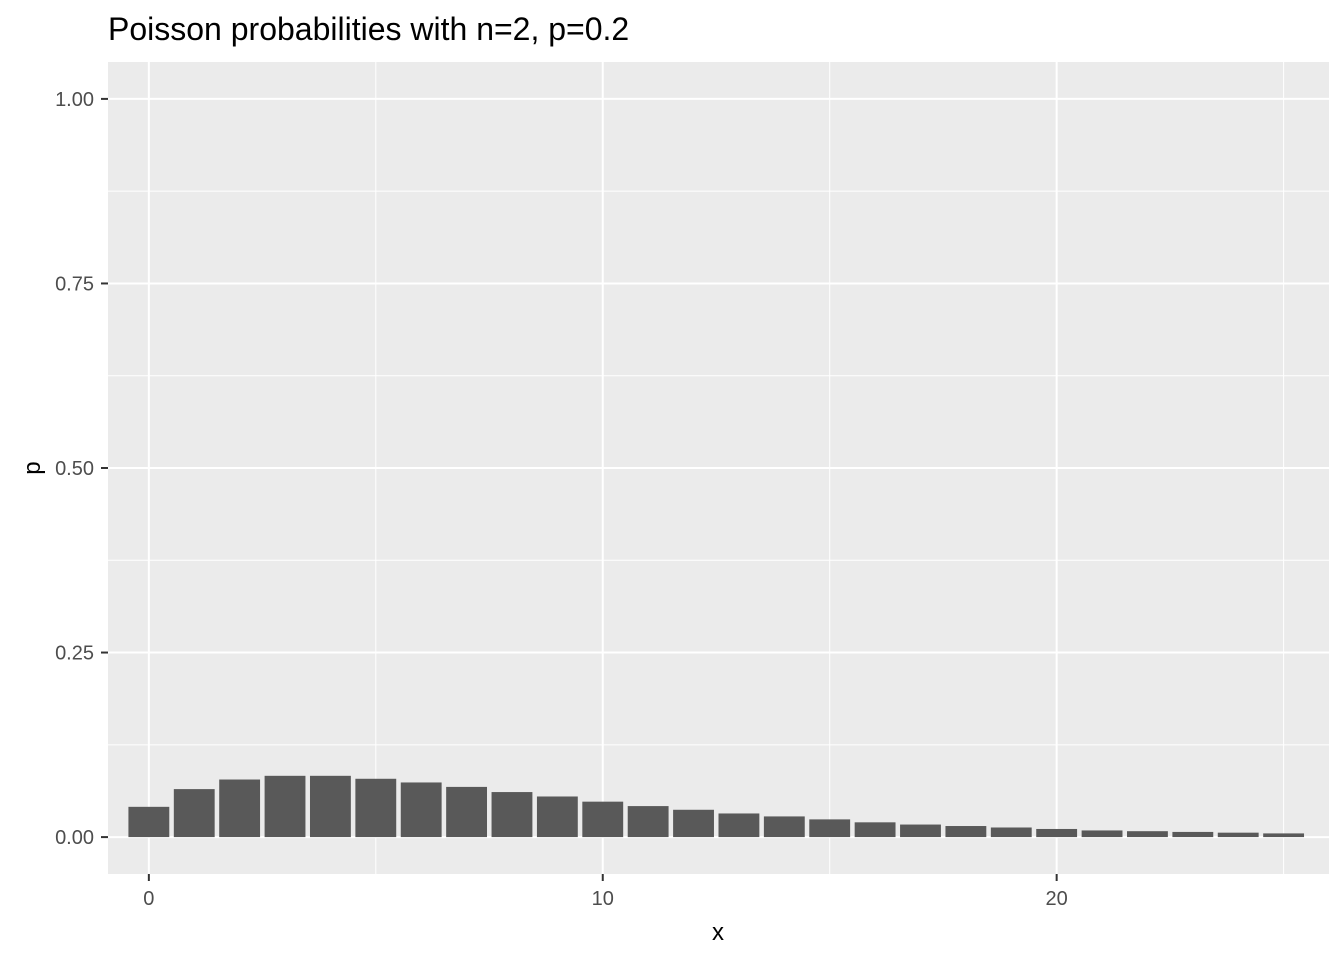  I want to click on y-tick-label: 0.50, so click(74, 469).